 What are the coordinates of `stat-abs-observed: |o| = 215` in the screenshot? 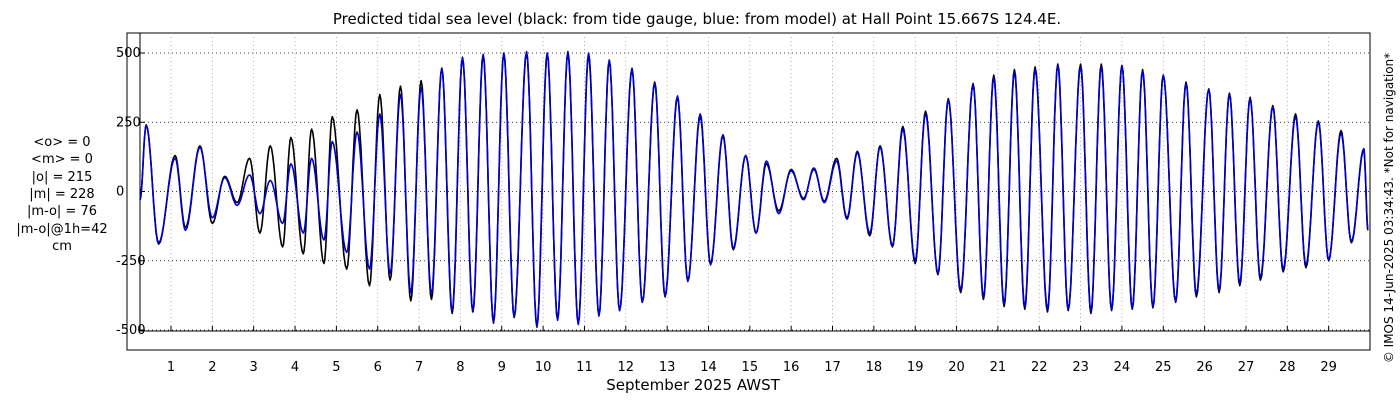 It's located at (62, 177).